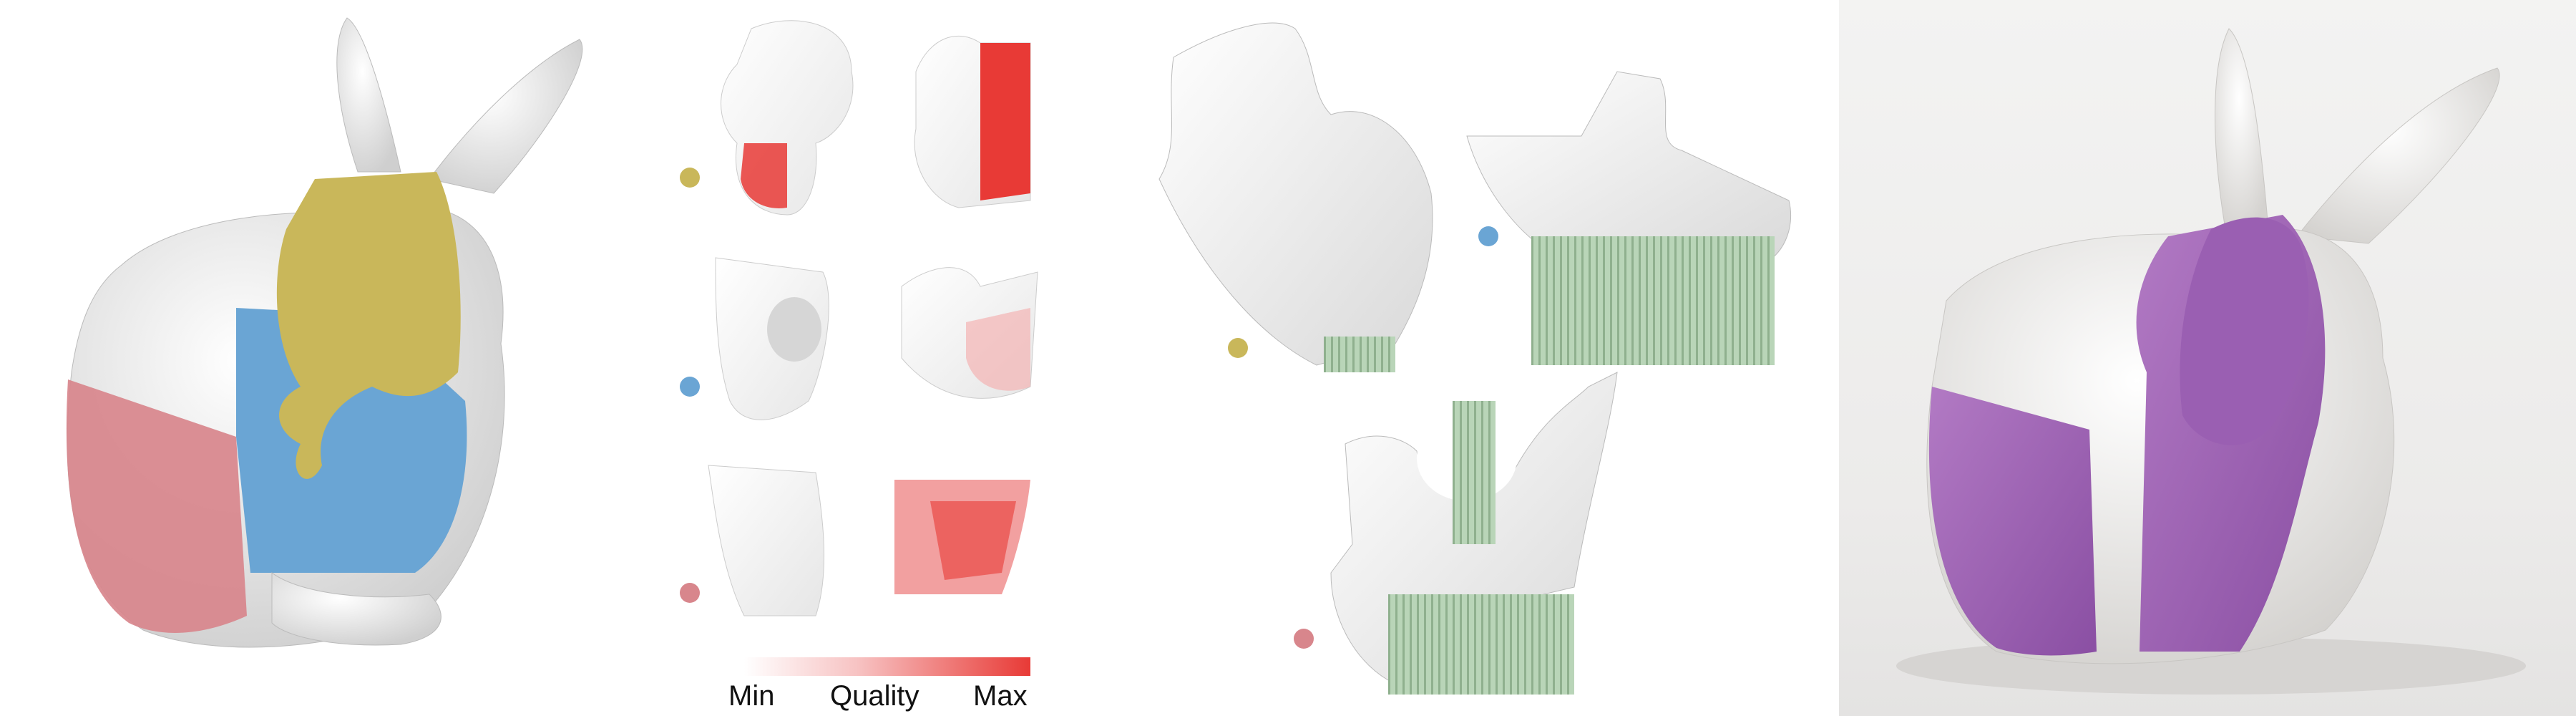 The height and width of the screenshot is (716, 2576). I want to click on support-pink-side, so click(1474, 472).